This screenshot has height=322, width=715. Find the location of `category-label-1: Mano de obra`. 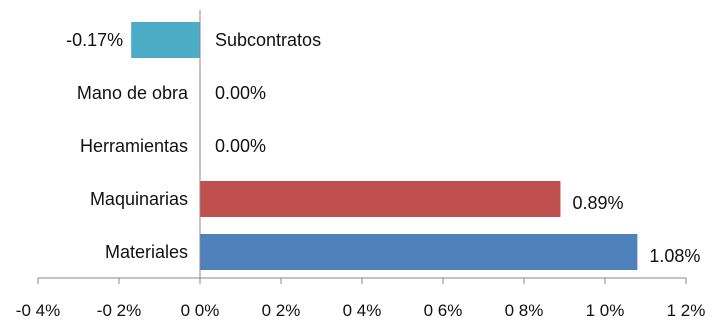

category-label-1: Mano de obra is located at coordinates (133, 93).